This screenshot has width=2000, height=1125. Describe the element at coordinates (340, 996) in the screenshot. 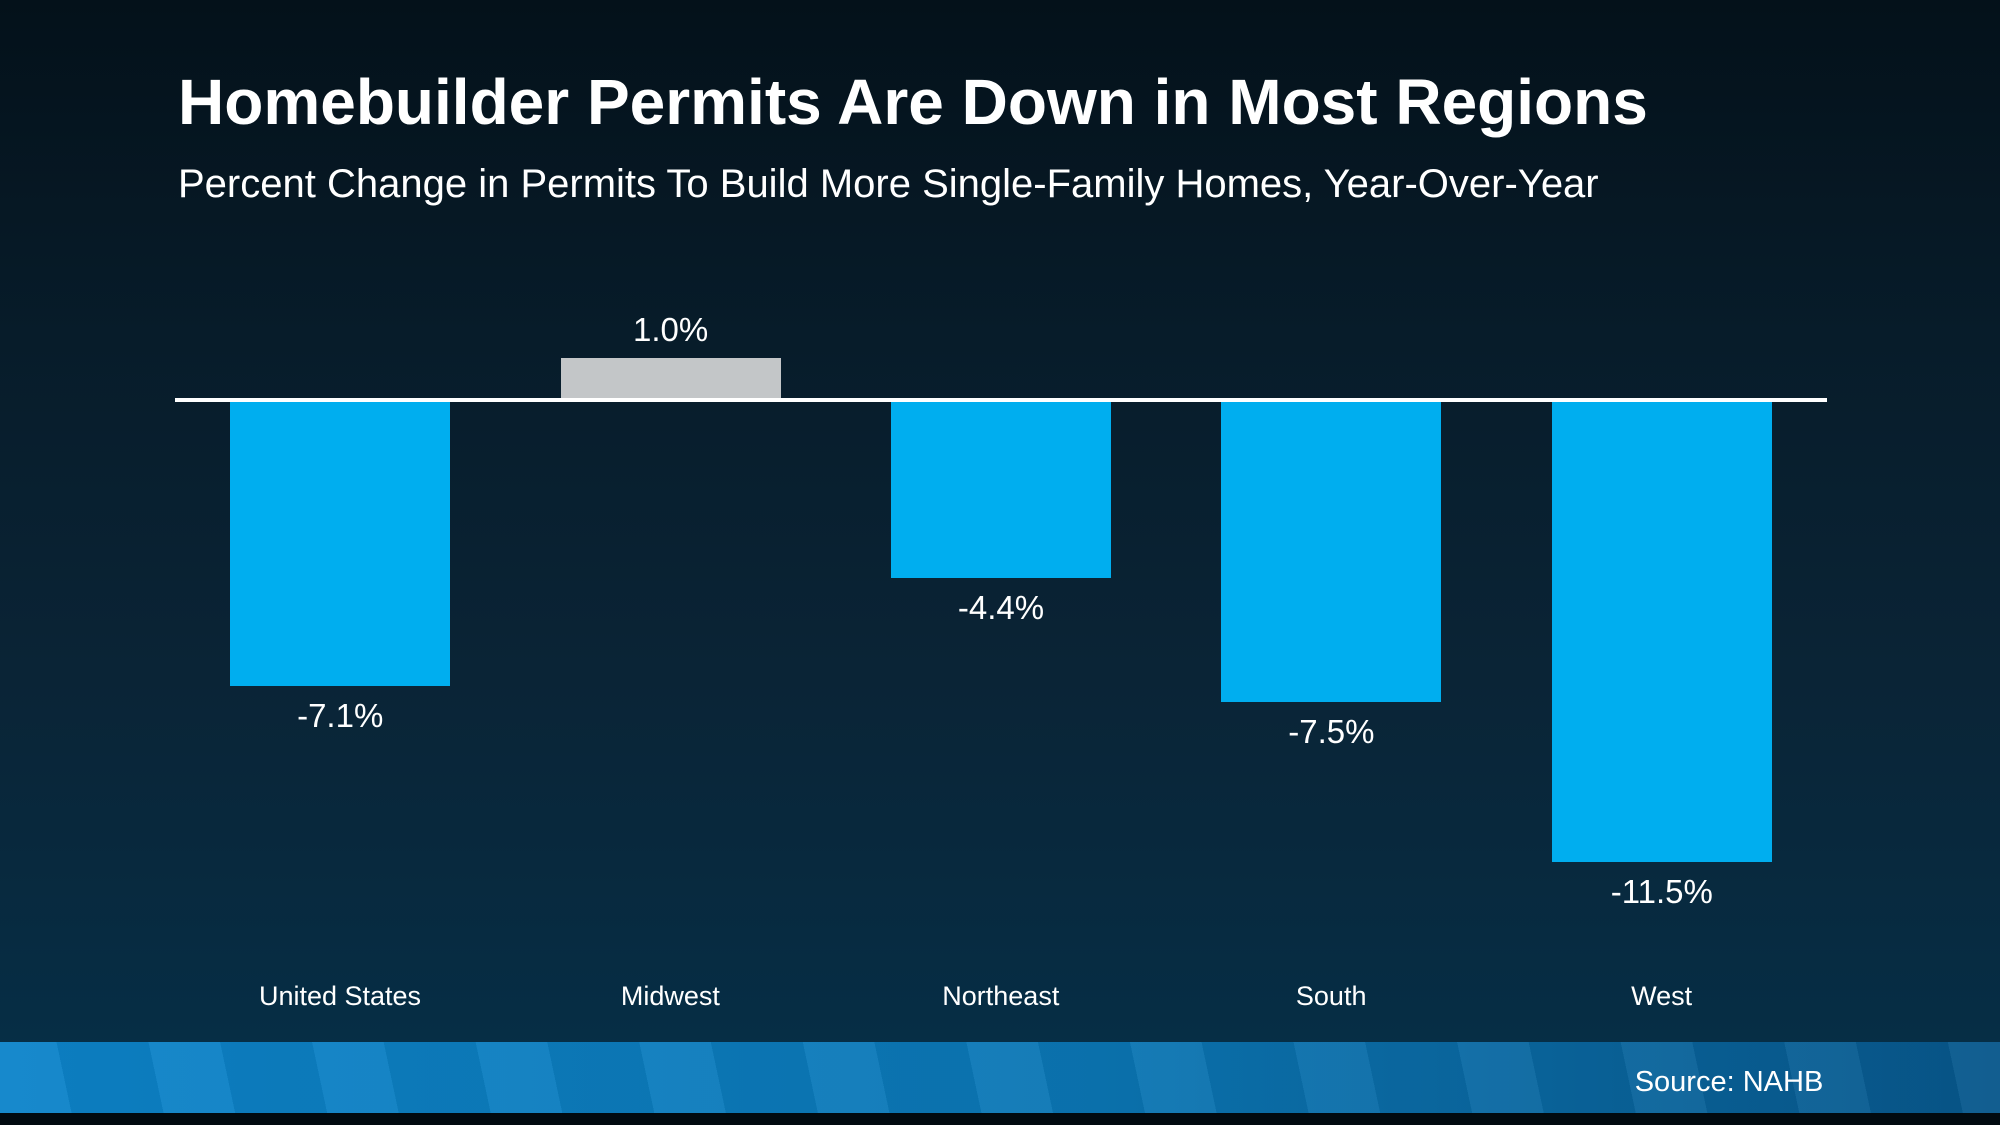

I see `category-label: United States` at that location.